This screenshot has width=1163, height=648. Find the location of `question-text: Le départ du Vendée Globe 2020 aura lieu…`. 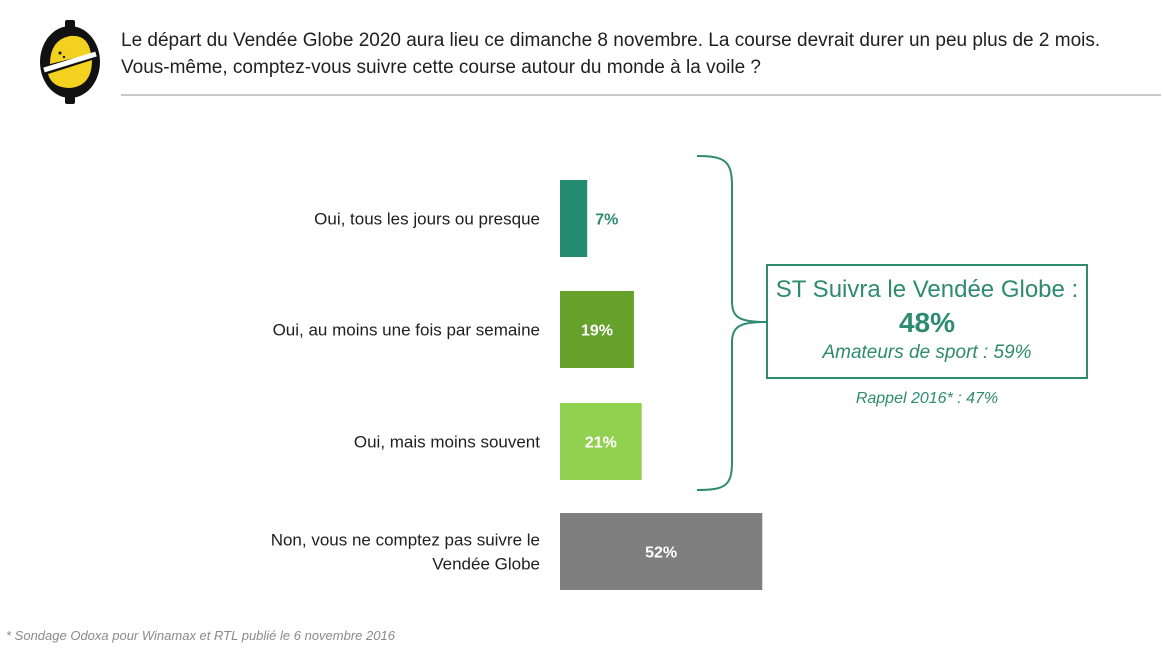

question-text: Le départ du Vendée Globe 2020 aura lieu… is located at coordinates (641, 54).